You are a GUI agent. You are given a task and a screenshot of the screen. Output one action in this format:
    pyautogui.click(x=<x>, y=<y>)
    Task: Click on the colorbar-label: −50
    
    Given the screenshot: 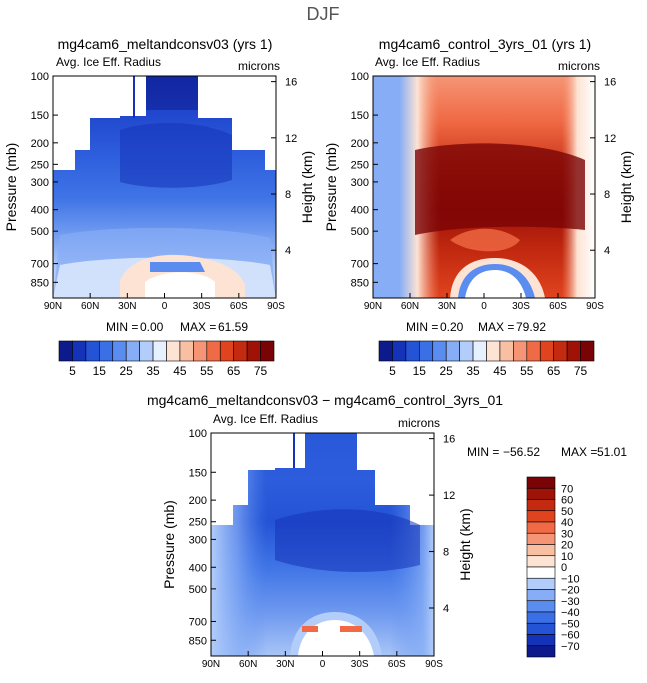 What is the action you would take?
    pyautogui.click(x=570, y=624)
    